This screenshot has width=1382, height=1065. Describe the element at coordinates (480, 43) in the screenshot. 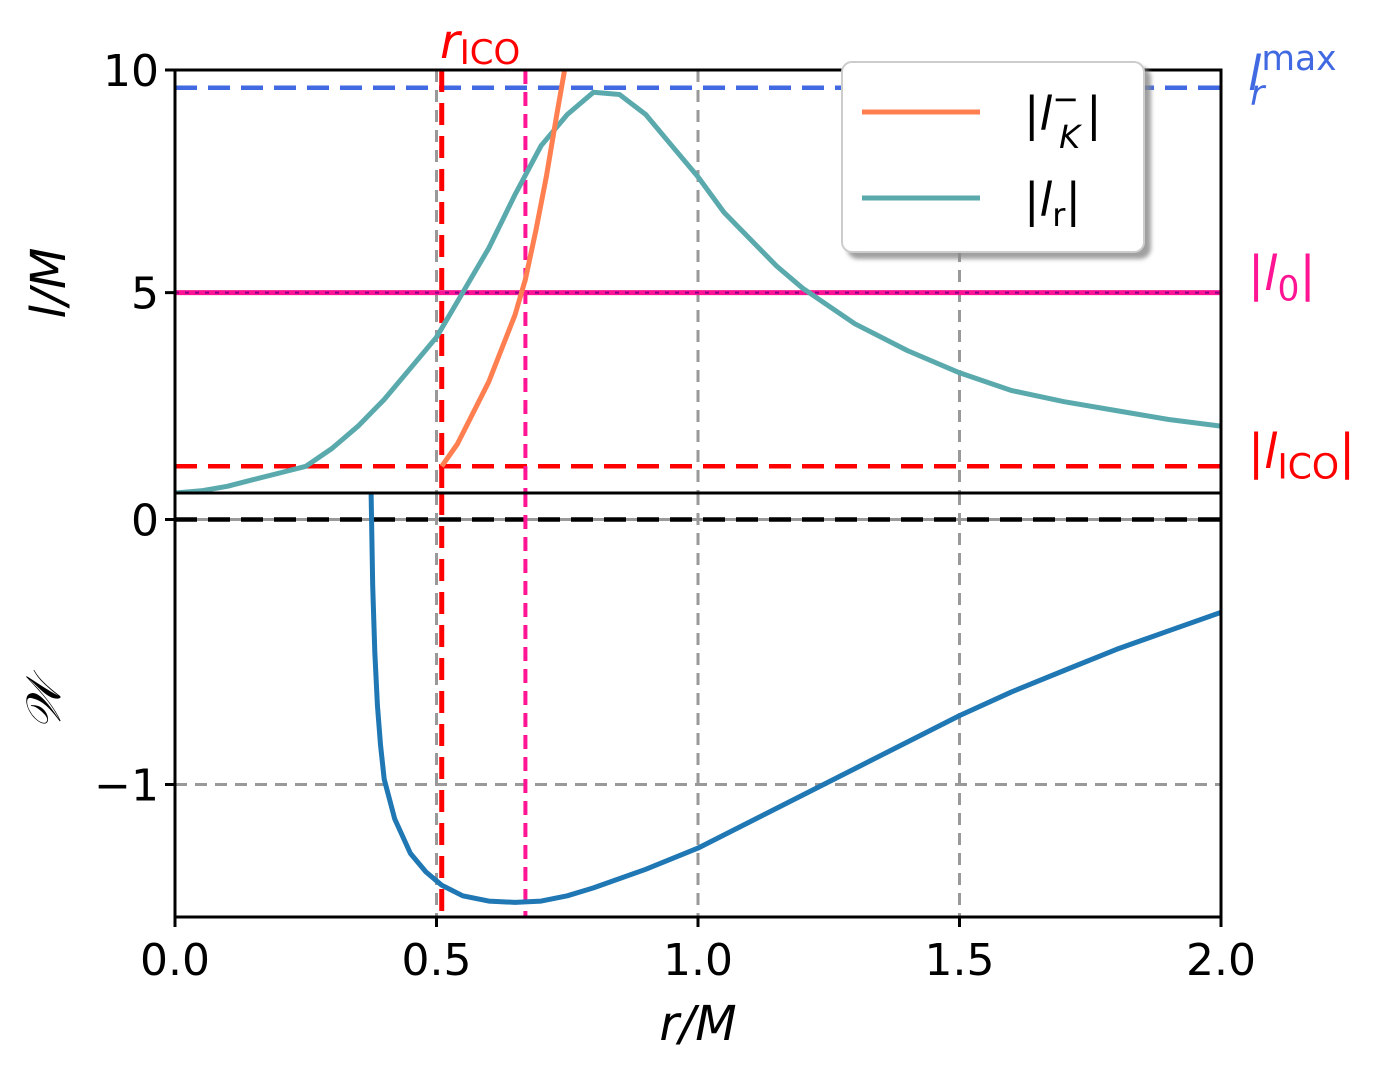

I see `annot-rico: rICO` at that location.